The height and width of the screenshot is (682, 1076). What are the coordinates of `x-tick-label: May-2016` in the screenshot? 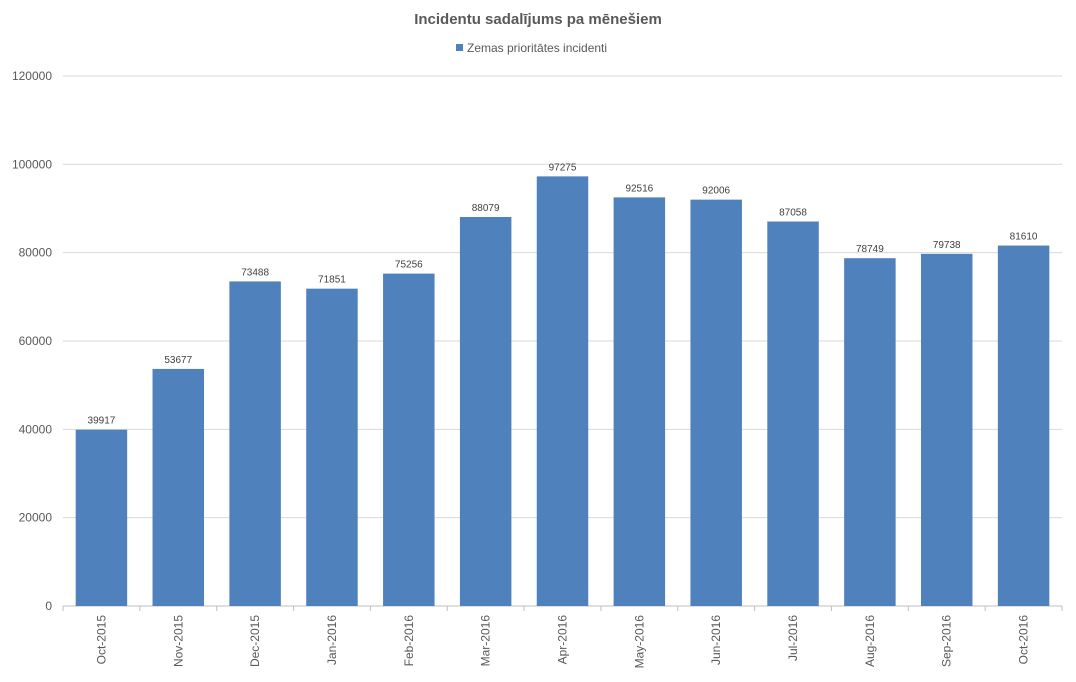 It's located at (639, 642).